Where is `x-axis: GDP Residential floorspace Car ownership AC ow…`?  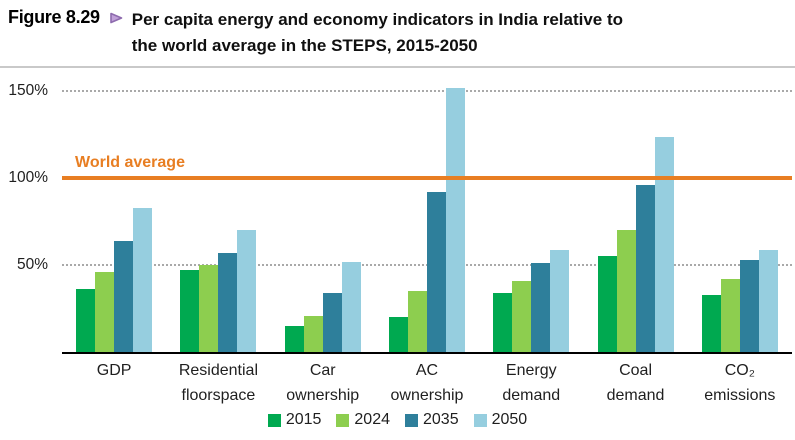 x-axis: GDP Residential floorspace Car ownership AC ow… is located at coordinates (427, 383).